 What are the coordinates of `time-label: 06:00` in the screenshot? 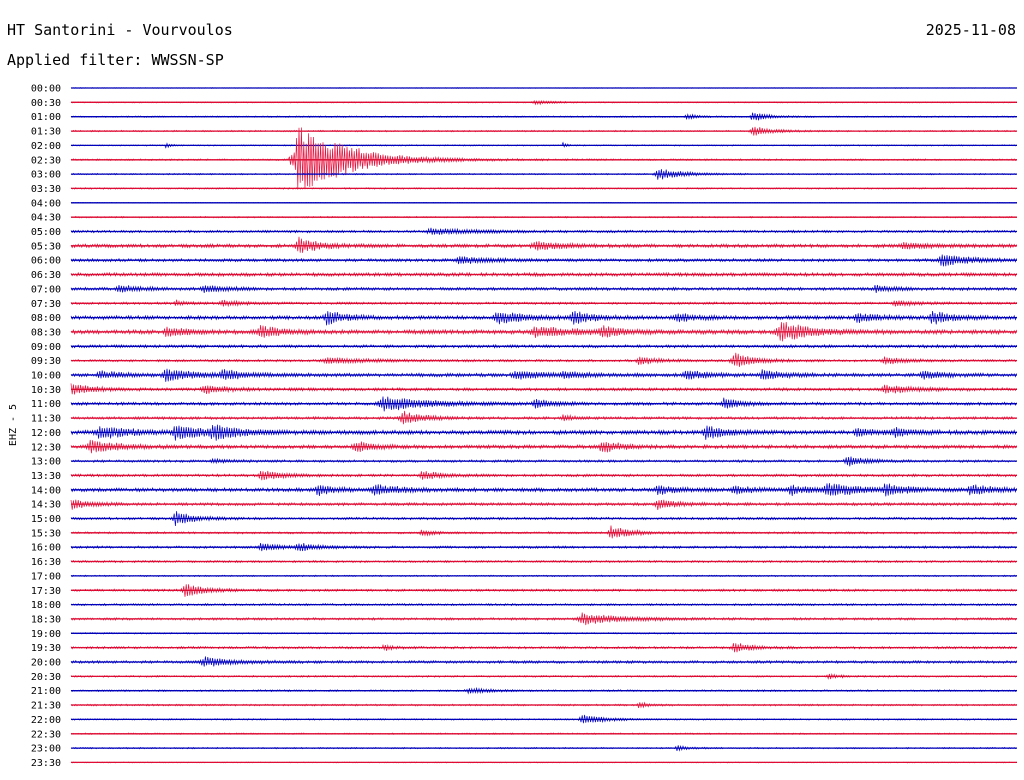 It's located at (46, 261).